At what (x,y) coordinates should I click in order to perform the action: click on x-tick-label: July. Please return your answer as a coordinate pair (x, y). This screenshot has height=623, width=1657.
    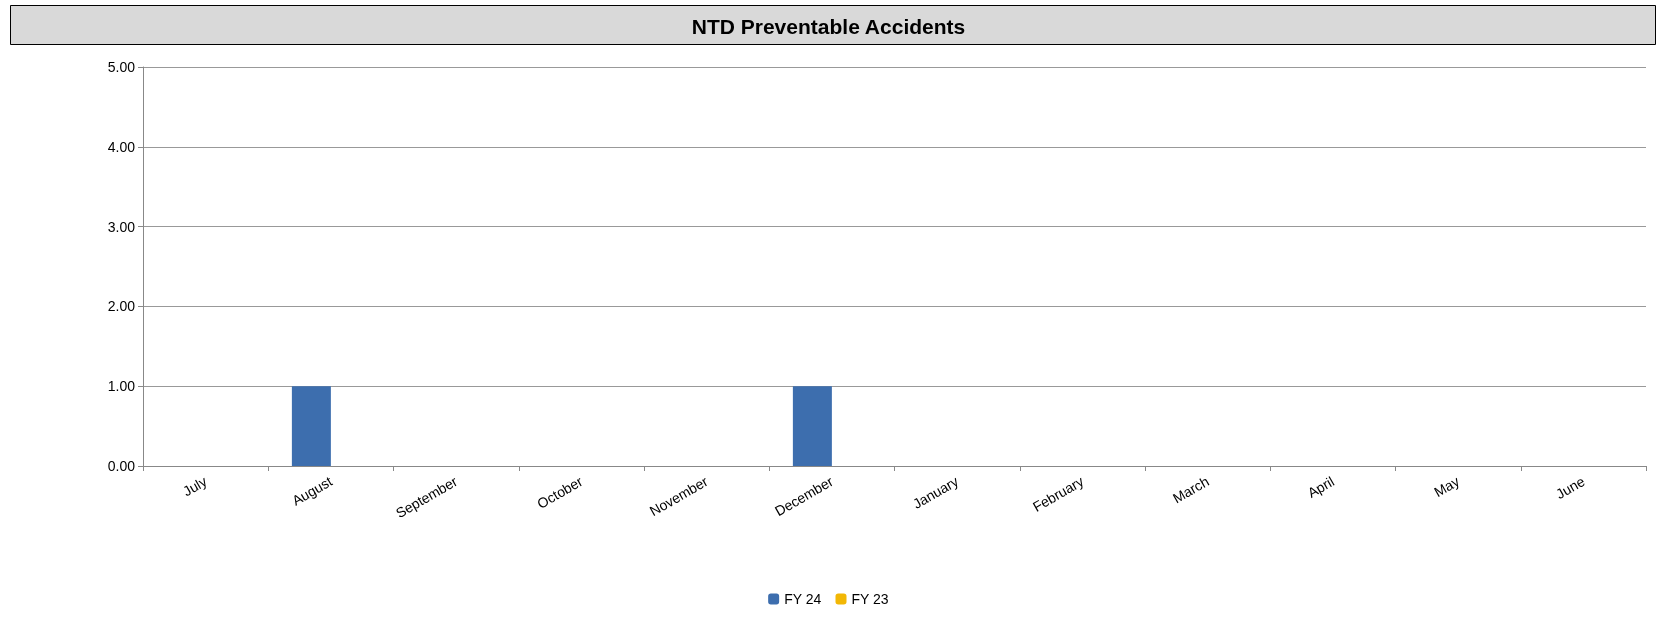
    Looking at the image, I should click on (195, 486).